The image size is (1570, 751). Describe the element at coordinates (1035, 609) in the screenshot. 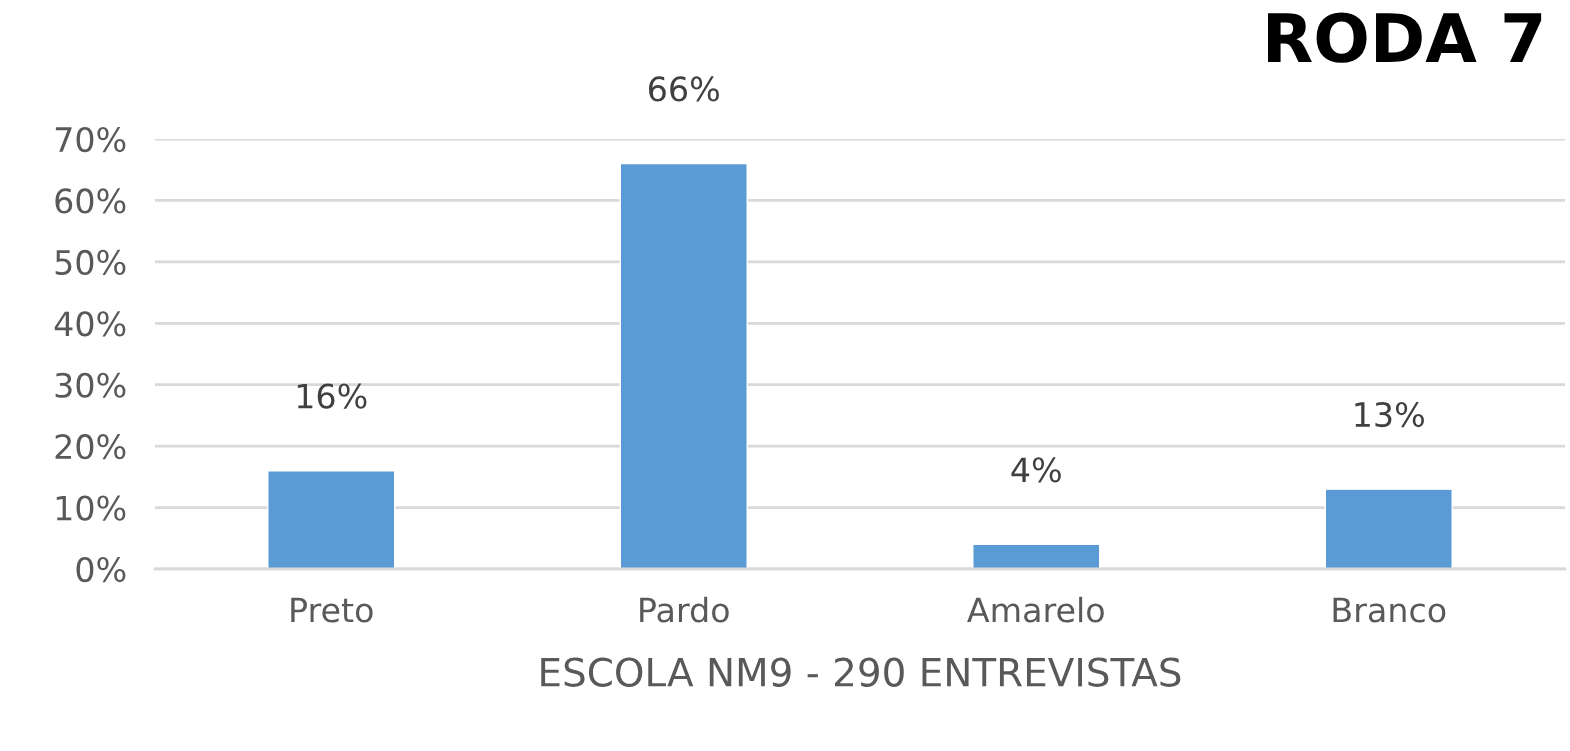

I see `x-tick-label: Amarelo` at that location.